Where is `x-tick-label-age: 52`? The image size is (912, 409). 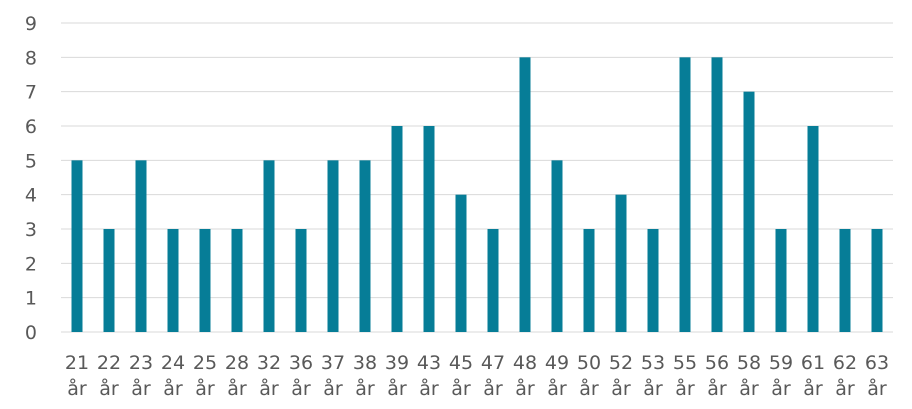 x-tick-label-age: 52 is located at coordinates (621, 363).